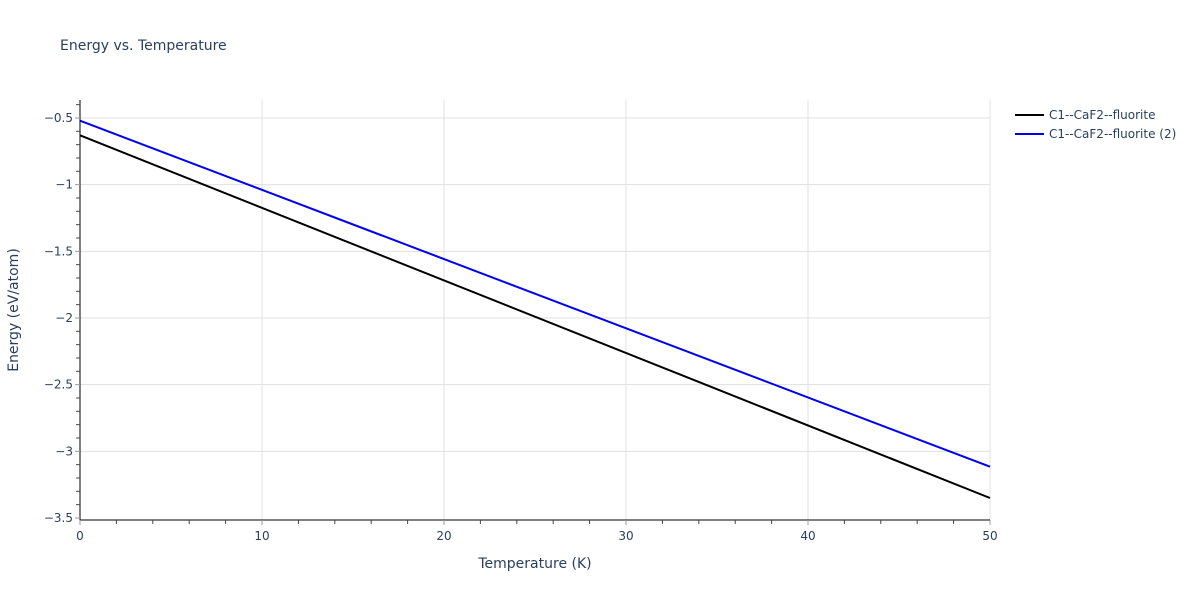 The height and width of the screenshot is (600, 1200). Describe the element at coordinates (443, 536) in the screenshot. I see `x-tick-label: 20` at that location.